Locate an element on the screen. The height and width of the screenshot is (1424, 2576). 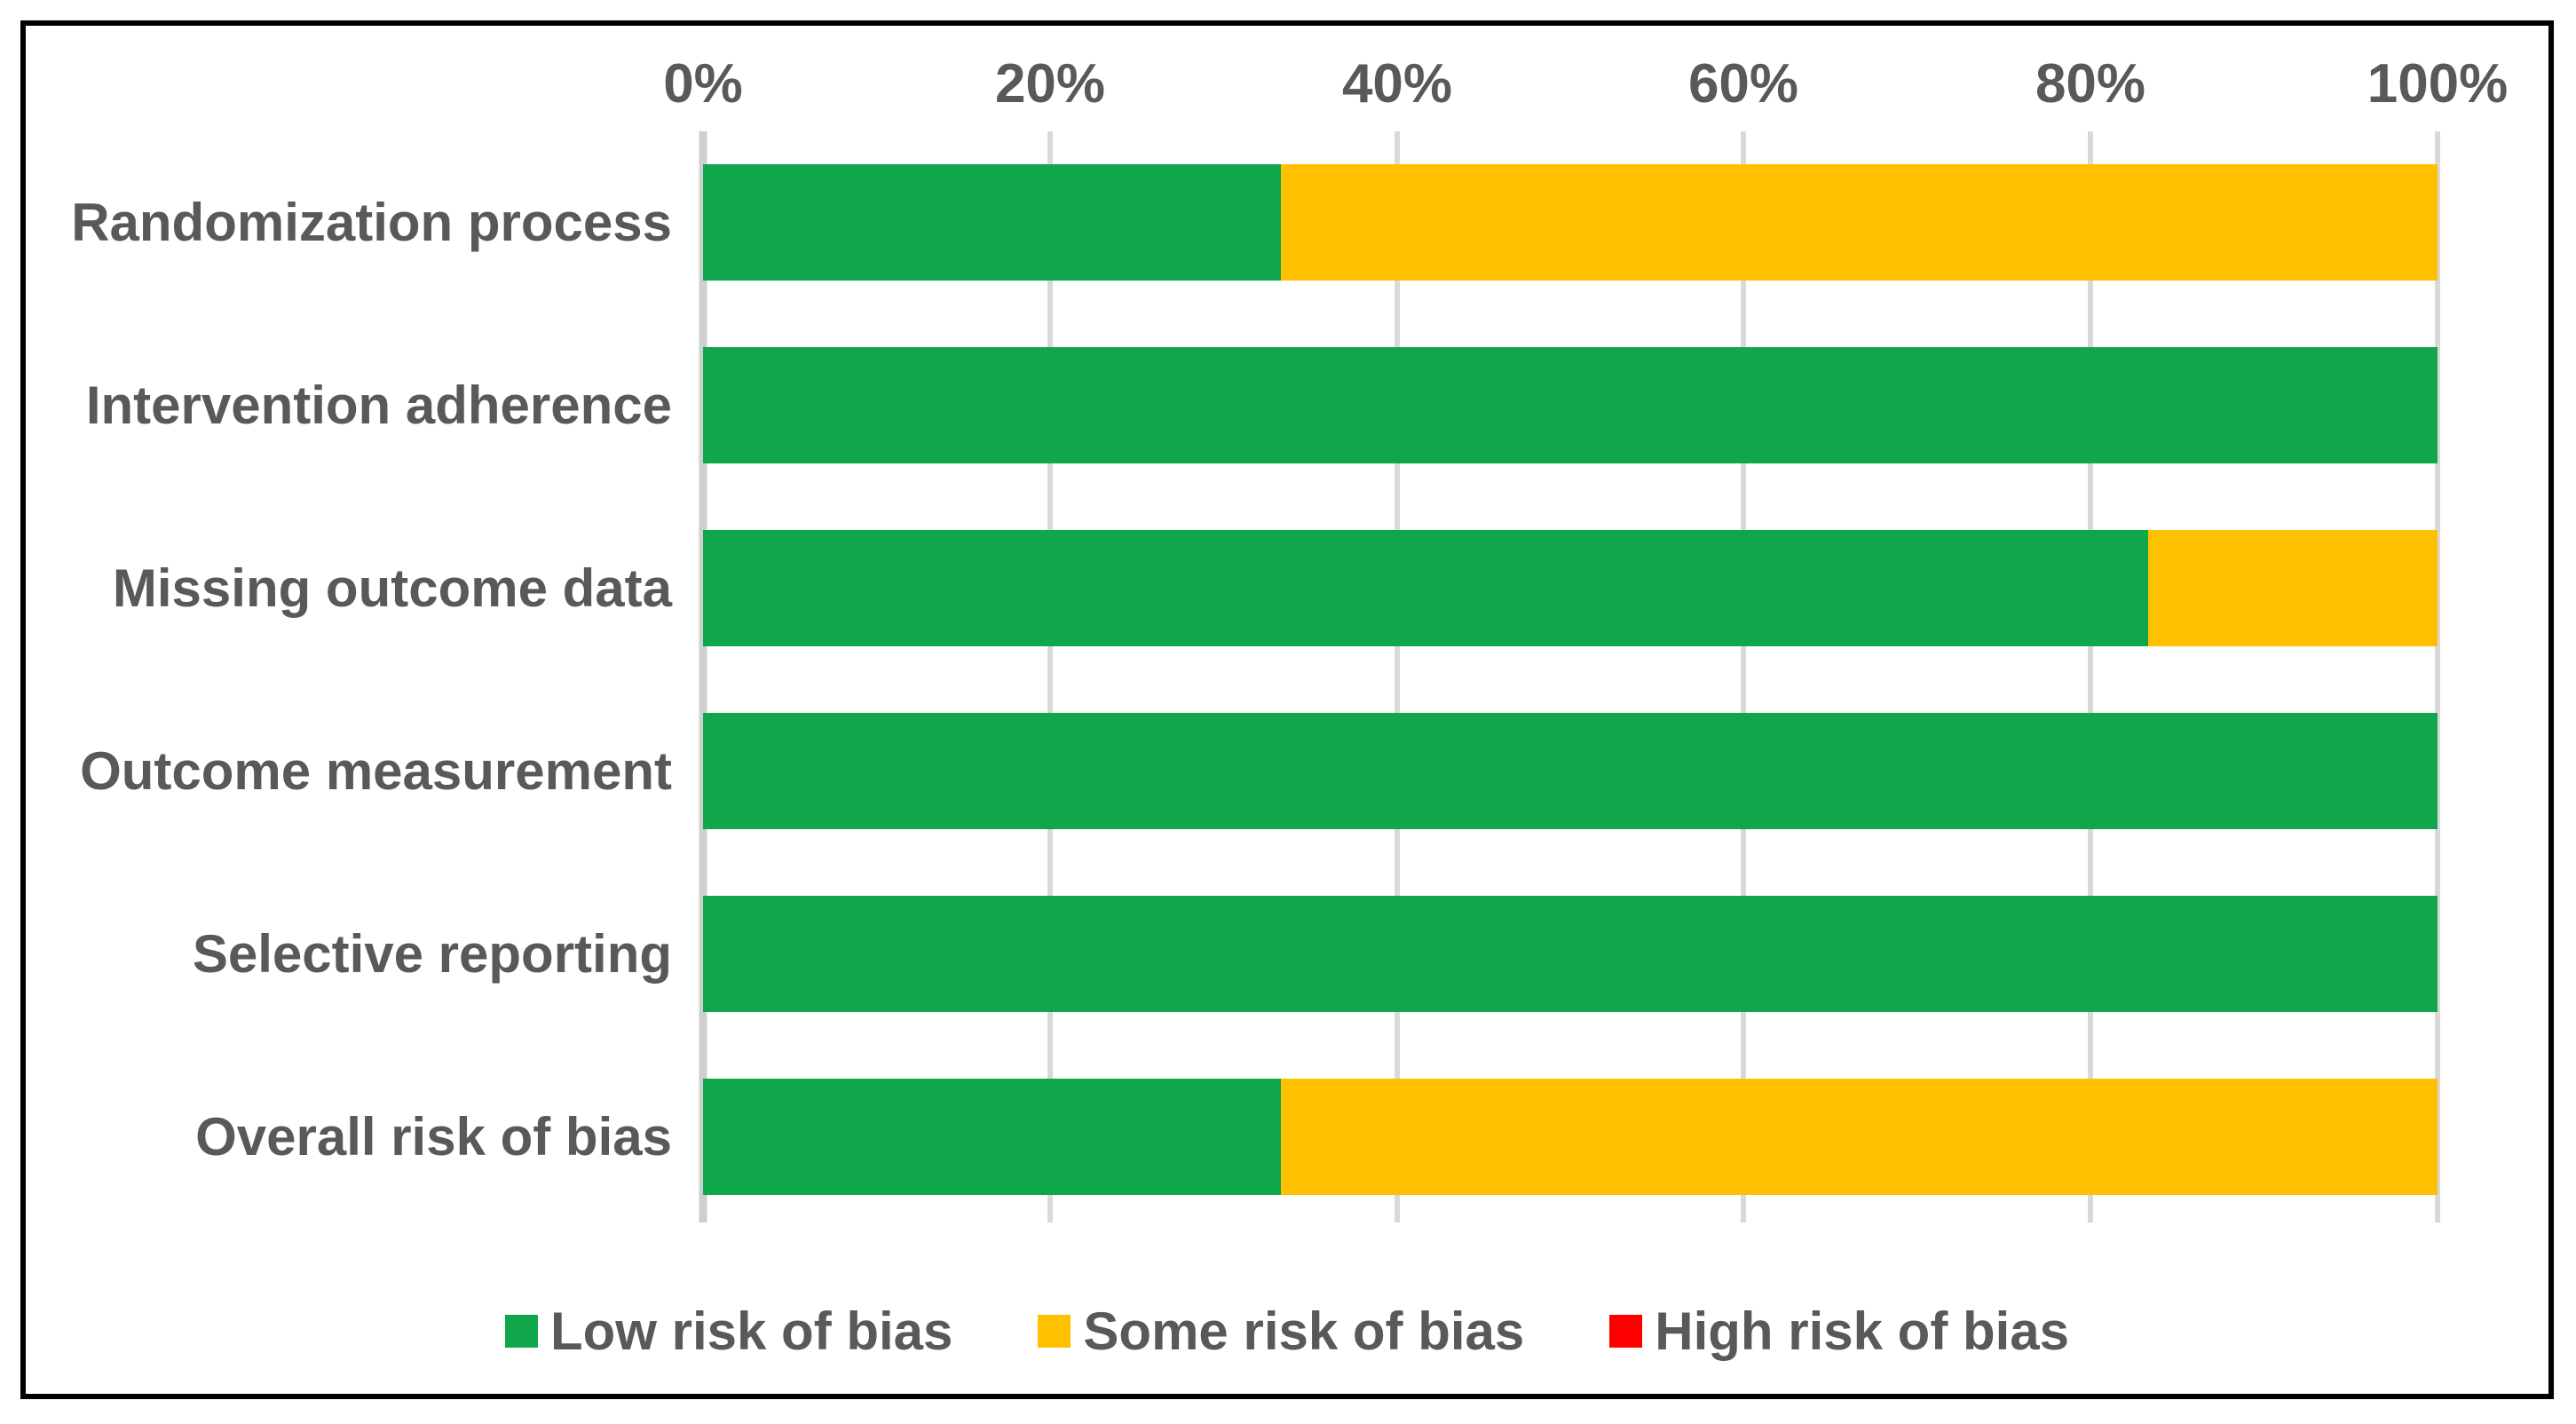
x-tick-label-0: 0% is located at coordinates (703, 84).